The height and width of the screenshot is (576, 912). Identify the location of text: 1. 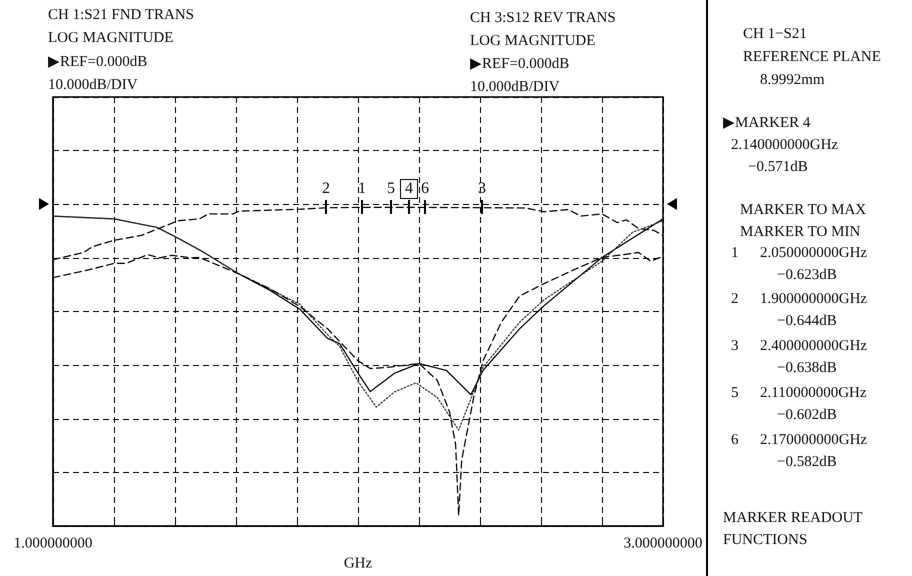
(734, 253).